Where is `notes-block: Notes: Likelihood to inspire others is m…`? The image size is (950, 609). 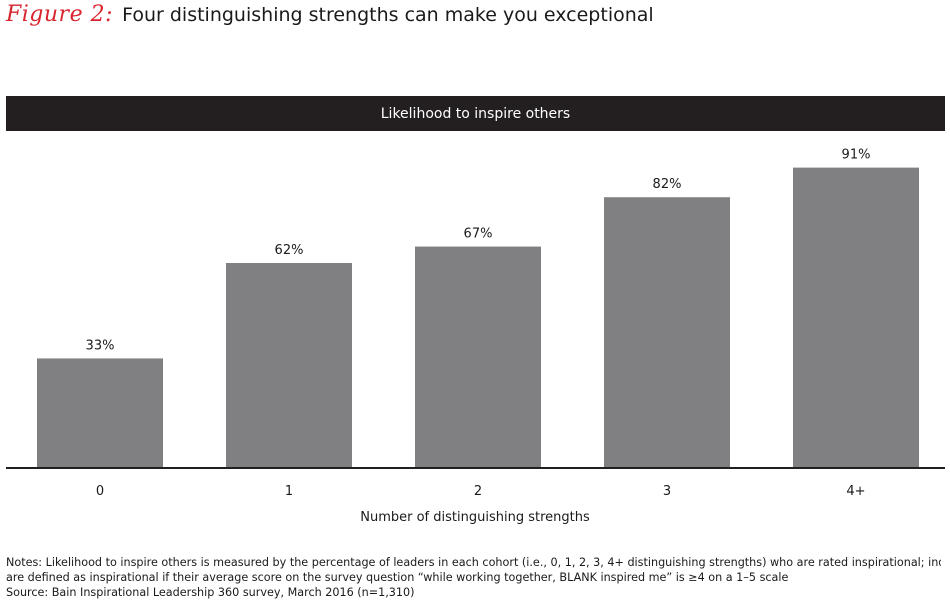
notes-block: Notes: Likelihood to inspire others is m… is located at coordinates (473, 577).